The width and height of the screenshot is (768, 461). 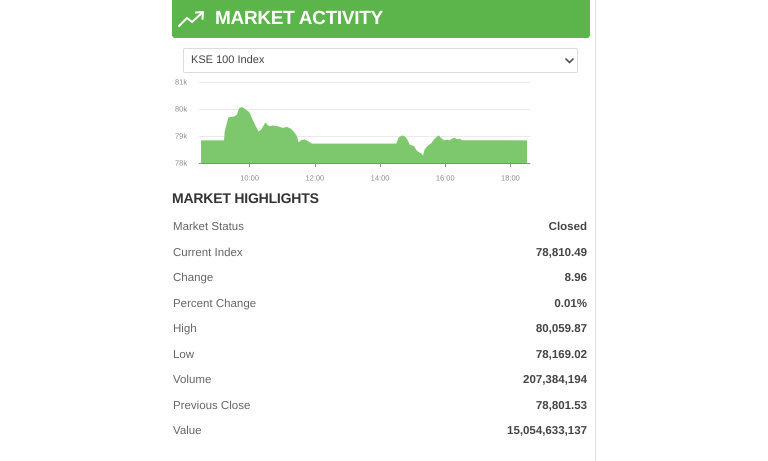 What do you see at coordinates (570, 304) in the screenshot?
I see `text: 0.01%` at bounding box center [570, 304].